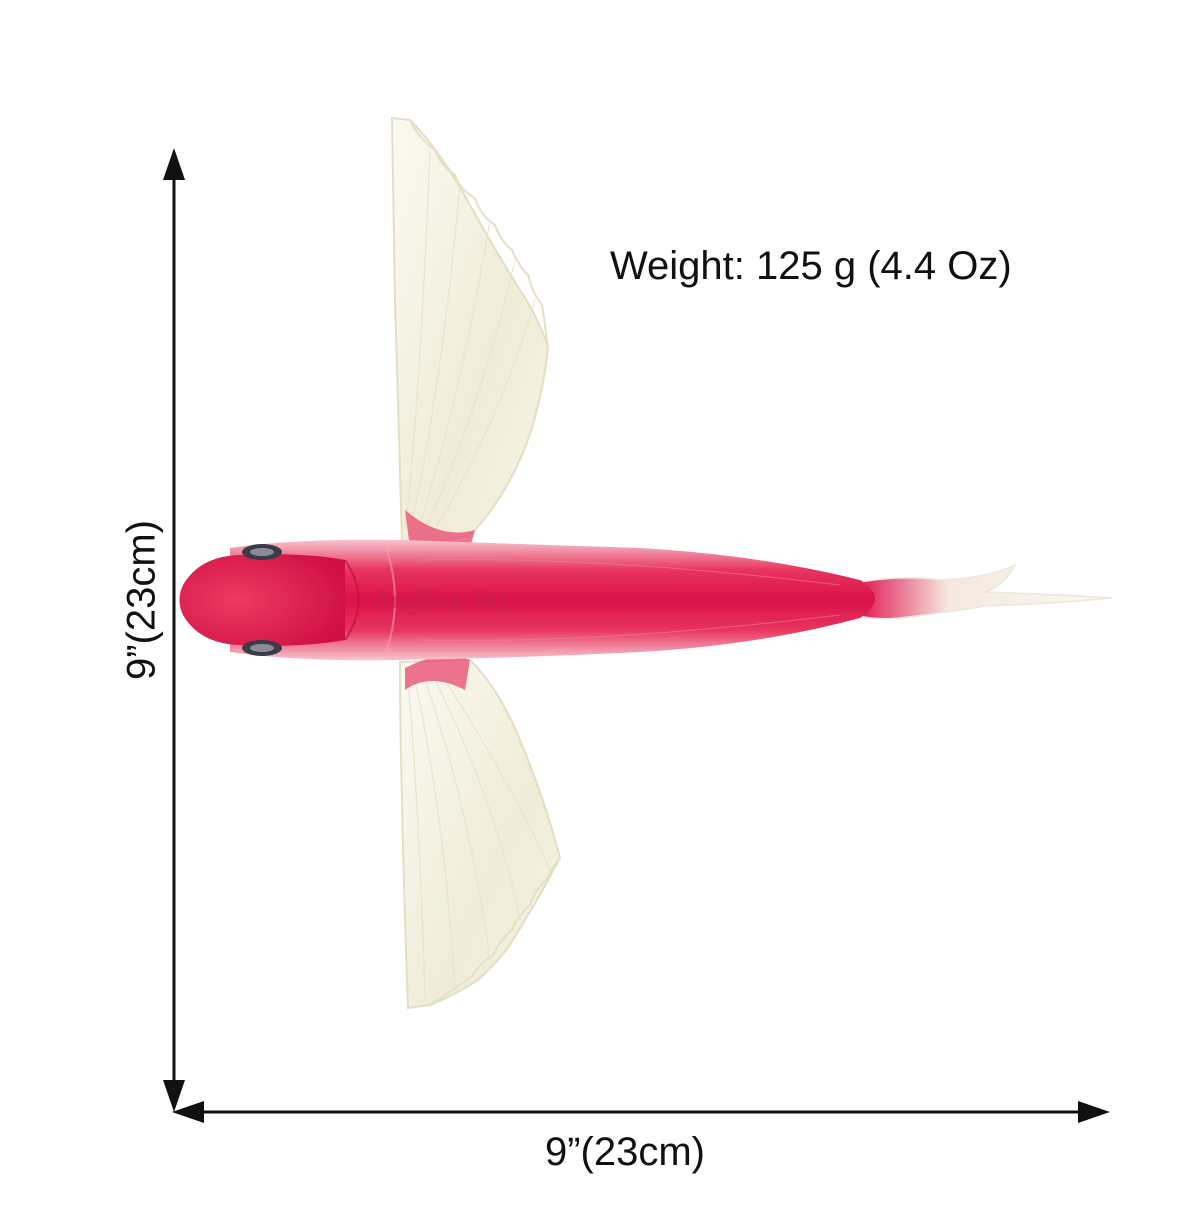  Describe the element at coordinates (625, 1152) in the screenshot. I see `width-dimension-label: 9”(23cm)` at that location.